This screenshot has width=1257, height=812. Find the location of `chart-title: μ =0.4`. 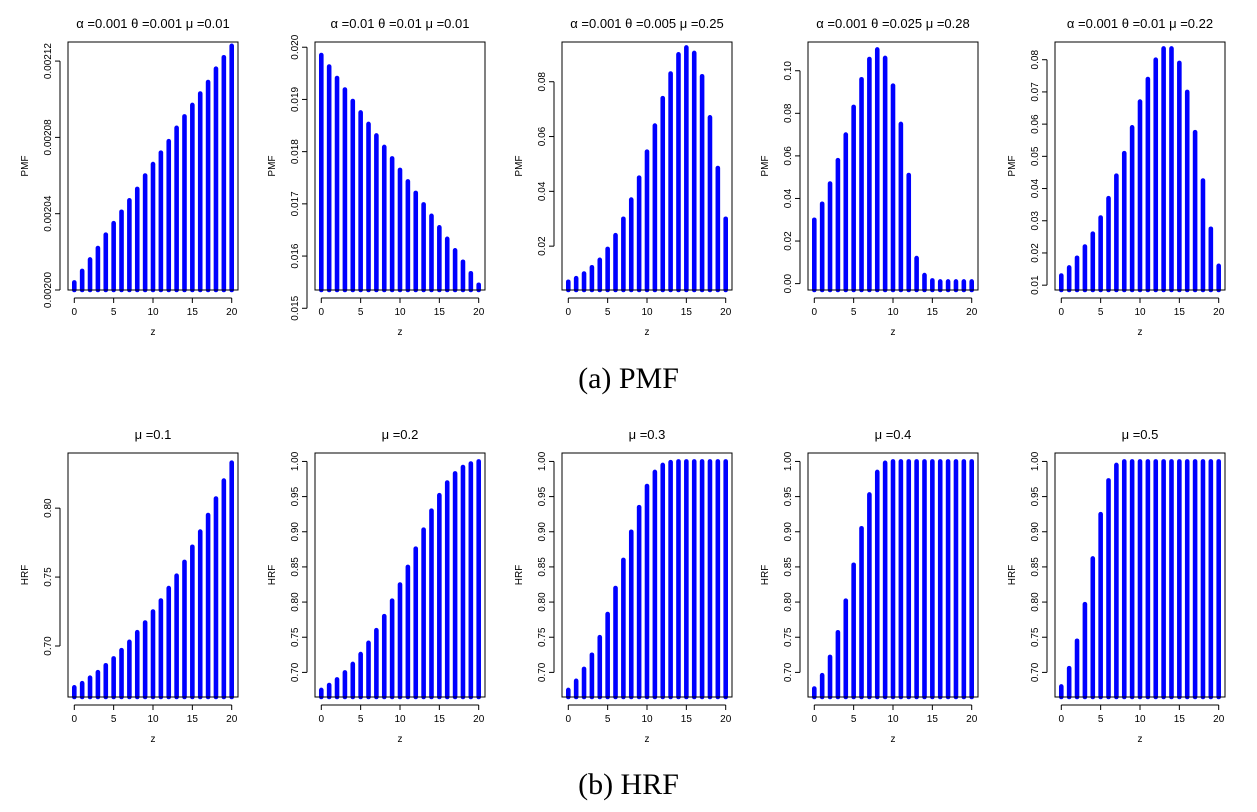

chart-title: μ =0.4 is located at coordinates (893, 434).